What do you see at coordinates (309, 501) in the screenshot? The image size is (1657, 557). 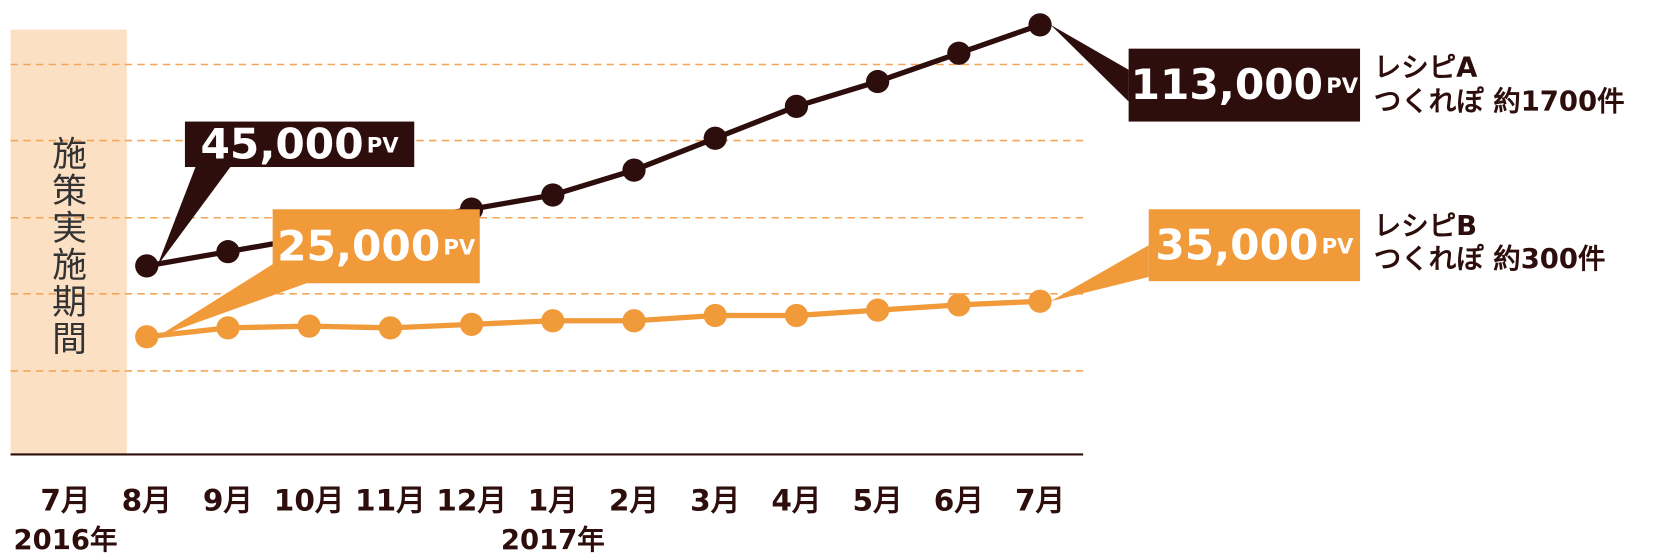 I see `x-tick-label: 10月` at bounding box center [309, 501].